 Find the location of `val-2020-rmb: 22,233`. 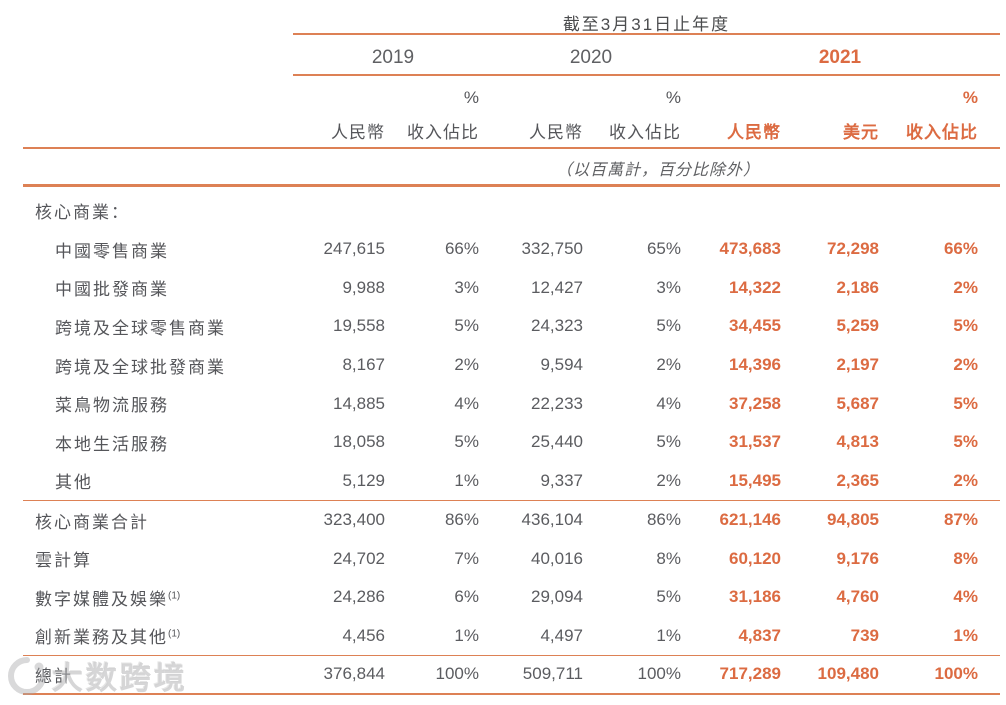

val-2020-rmb: 22,233 is located at coordinates (557, 403).